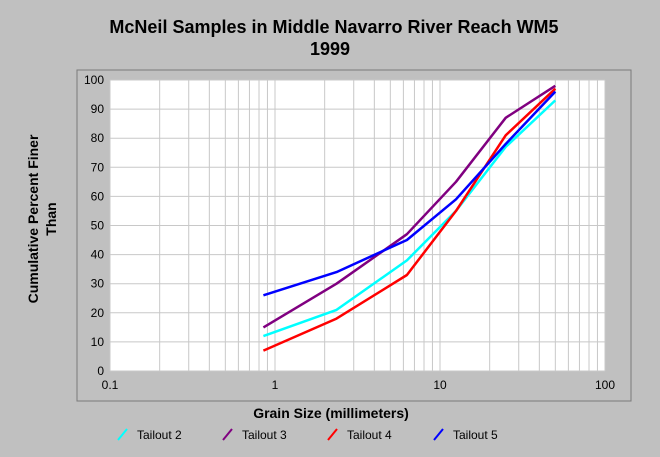  I want to click on x-tick-label: 0.1, so click(110, 385).